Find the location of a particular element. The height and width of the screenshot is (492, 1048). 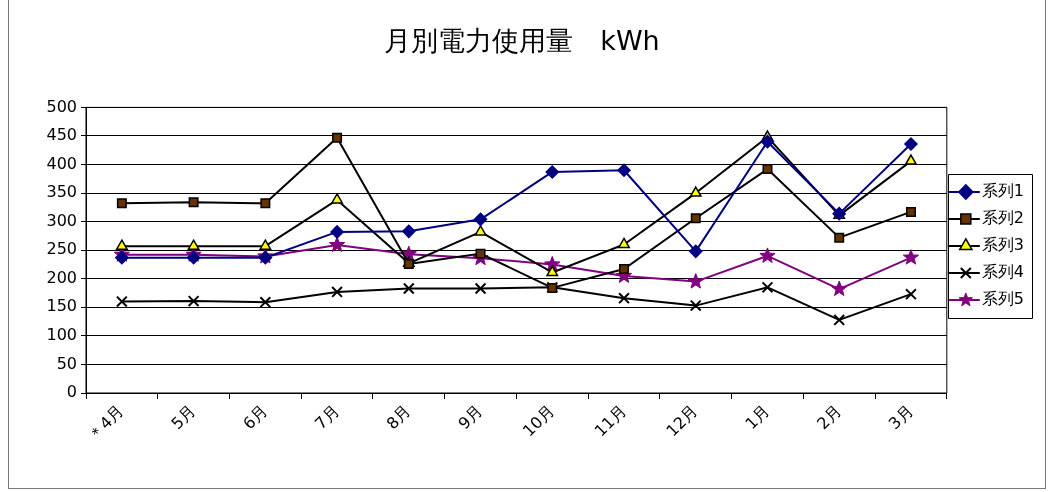

x-tick-label: 8月 is located at coordinates (398, 417).